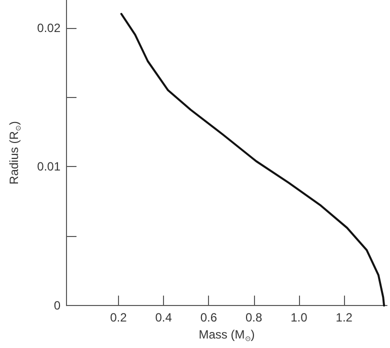 The height and width of the screenshot is (348, 390). What do you see at coordinates (163, 317) in the screenshot?
I see `x-tick-label: 0.4` at bounding box center [163, 317].